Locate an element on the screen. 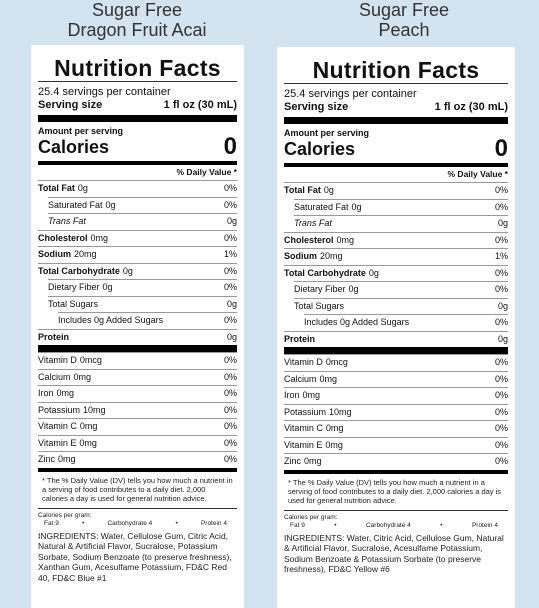 This screenshot has width=539, height=608. nutrient-name: Zinc is located at coordinates (293, 461).